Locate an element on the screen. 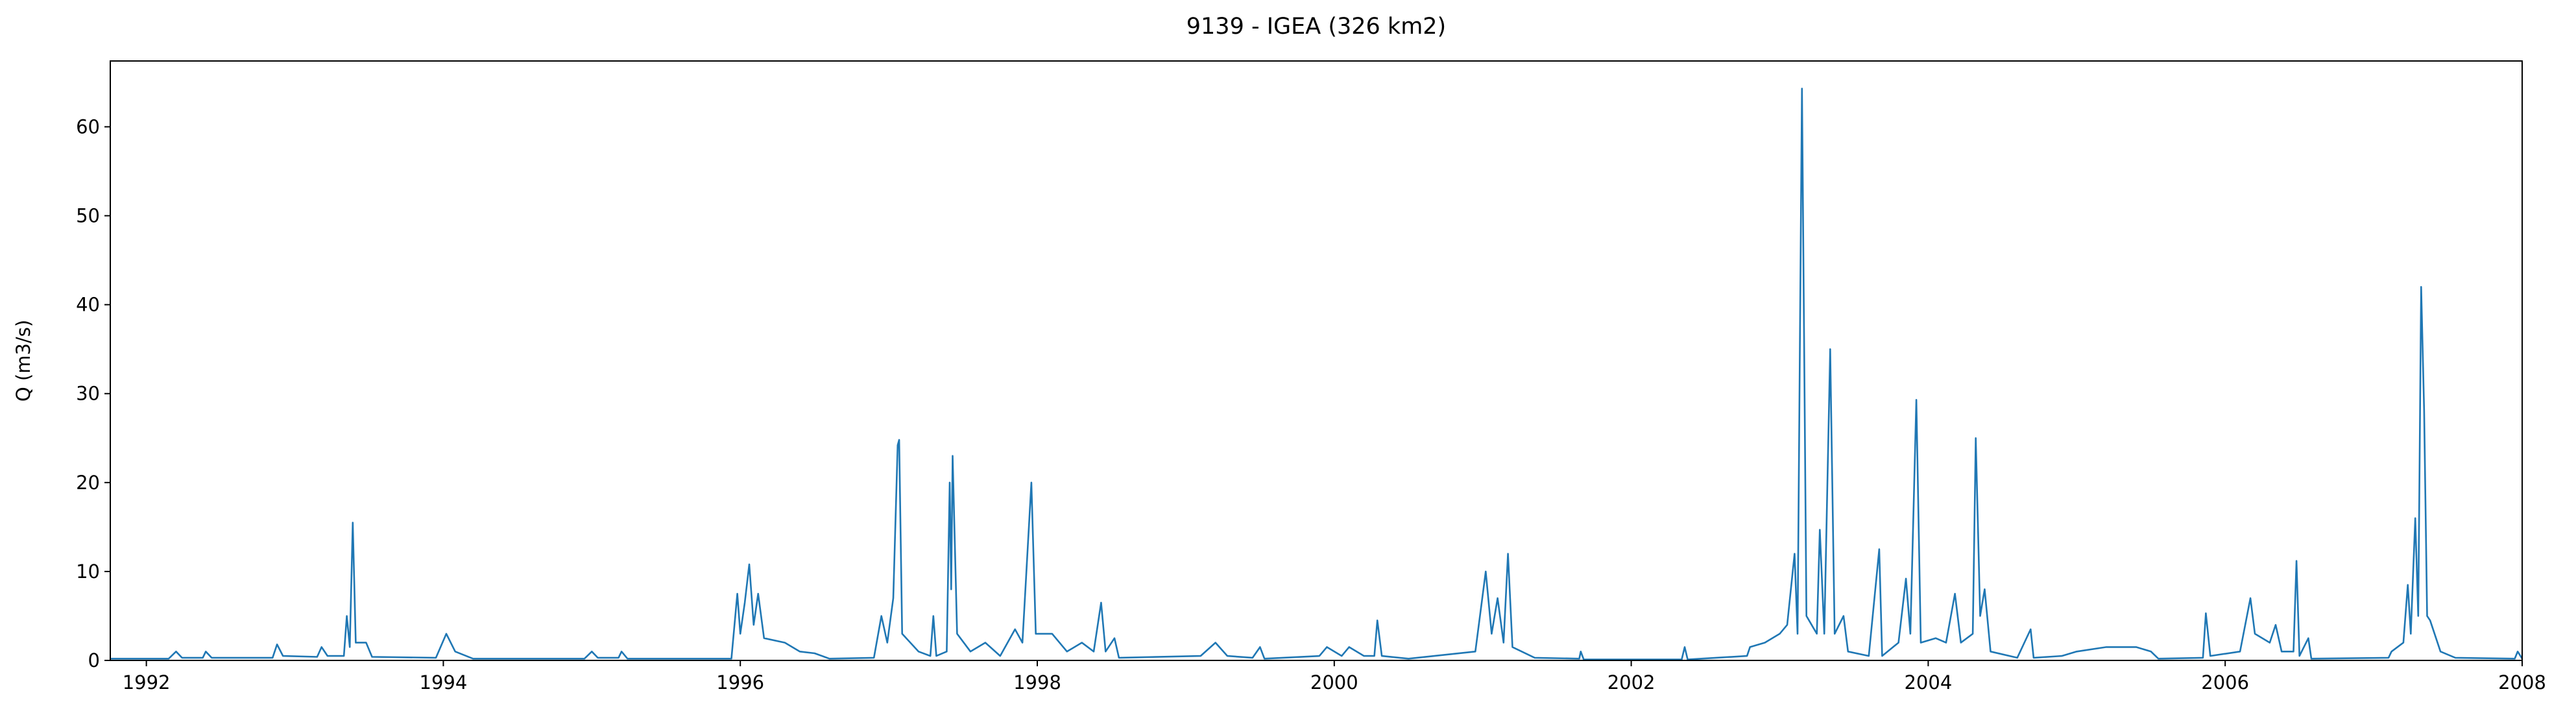 The image size is (2576, 724). x-tick-label: 1992 is located at coordinates (147, 682).